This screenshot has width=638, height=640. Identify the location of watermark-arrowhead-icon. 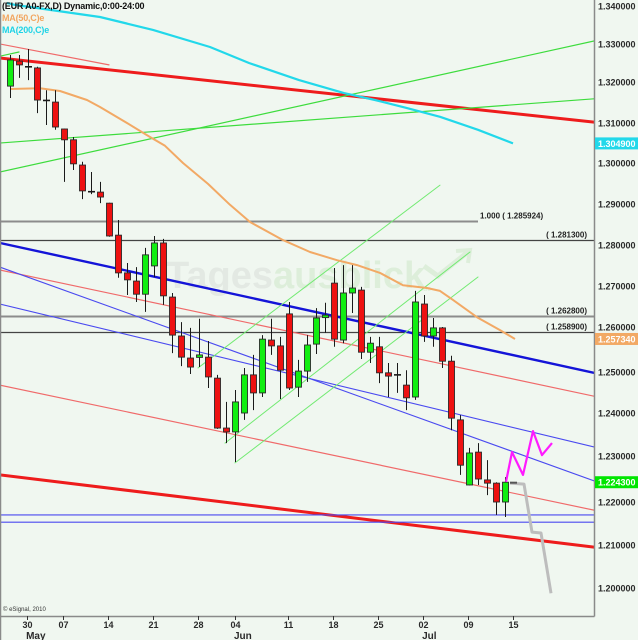
(464, 255).